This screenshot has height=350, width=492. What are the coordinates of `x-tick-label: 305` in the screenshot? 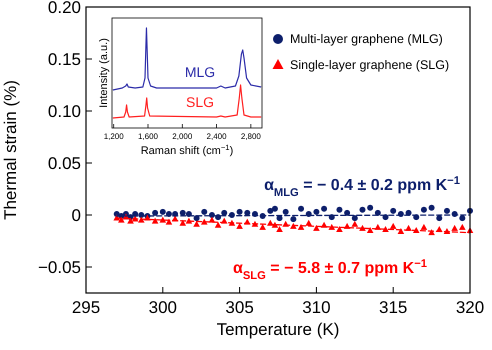 It's located at (239, 307).